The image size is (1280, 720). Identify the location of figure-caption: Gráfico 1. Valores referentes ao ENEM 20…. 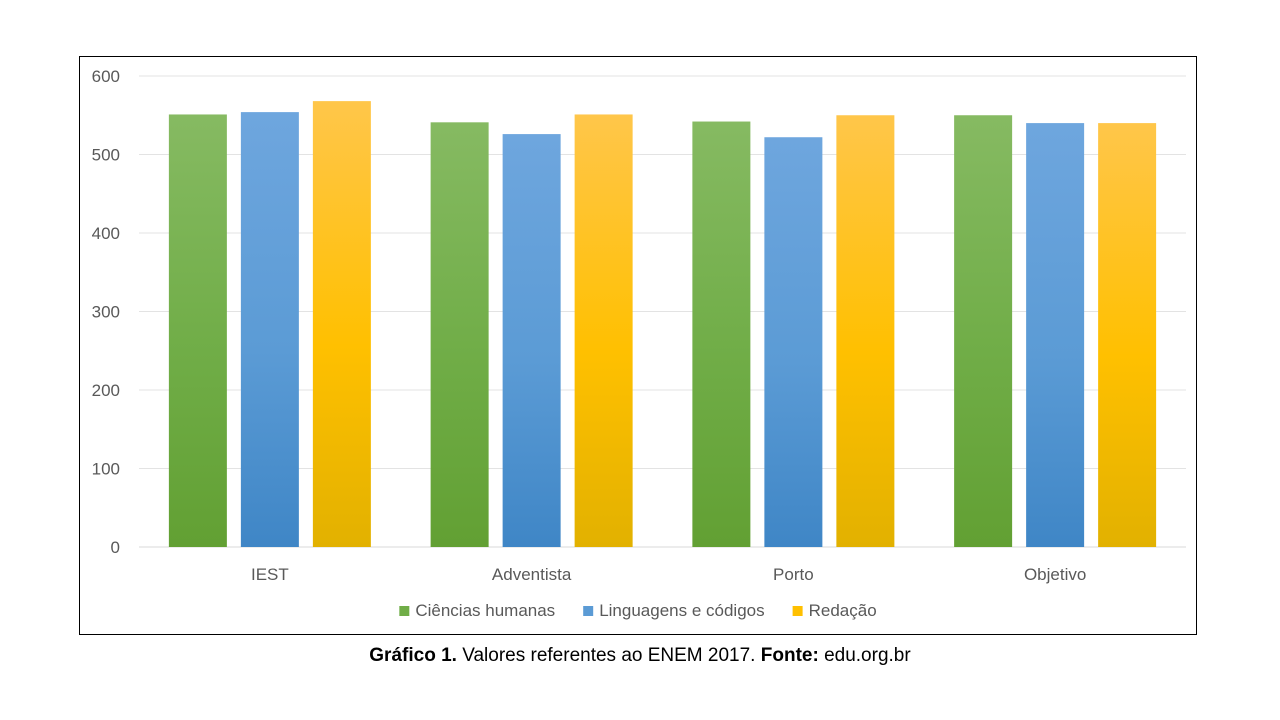
(640, 656).